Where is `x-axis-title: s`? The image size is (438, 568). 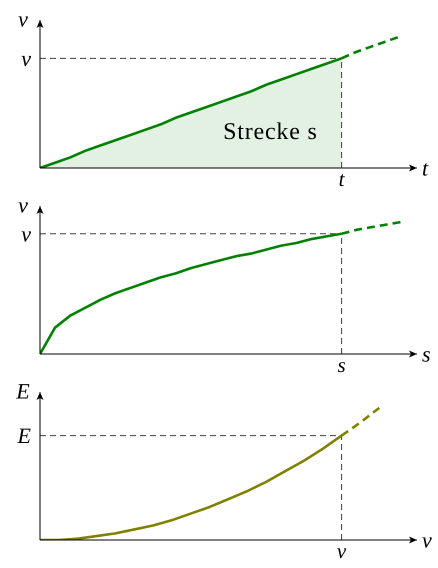
x-axis-title: s is located at coordinates (426, 354).